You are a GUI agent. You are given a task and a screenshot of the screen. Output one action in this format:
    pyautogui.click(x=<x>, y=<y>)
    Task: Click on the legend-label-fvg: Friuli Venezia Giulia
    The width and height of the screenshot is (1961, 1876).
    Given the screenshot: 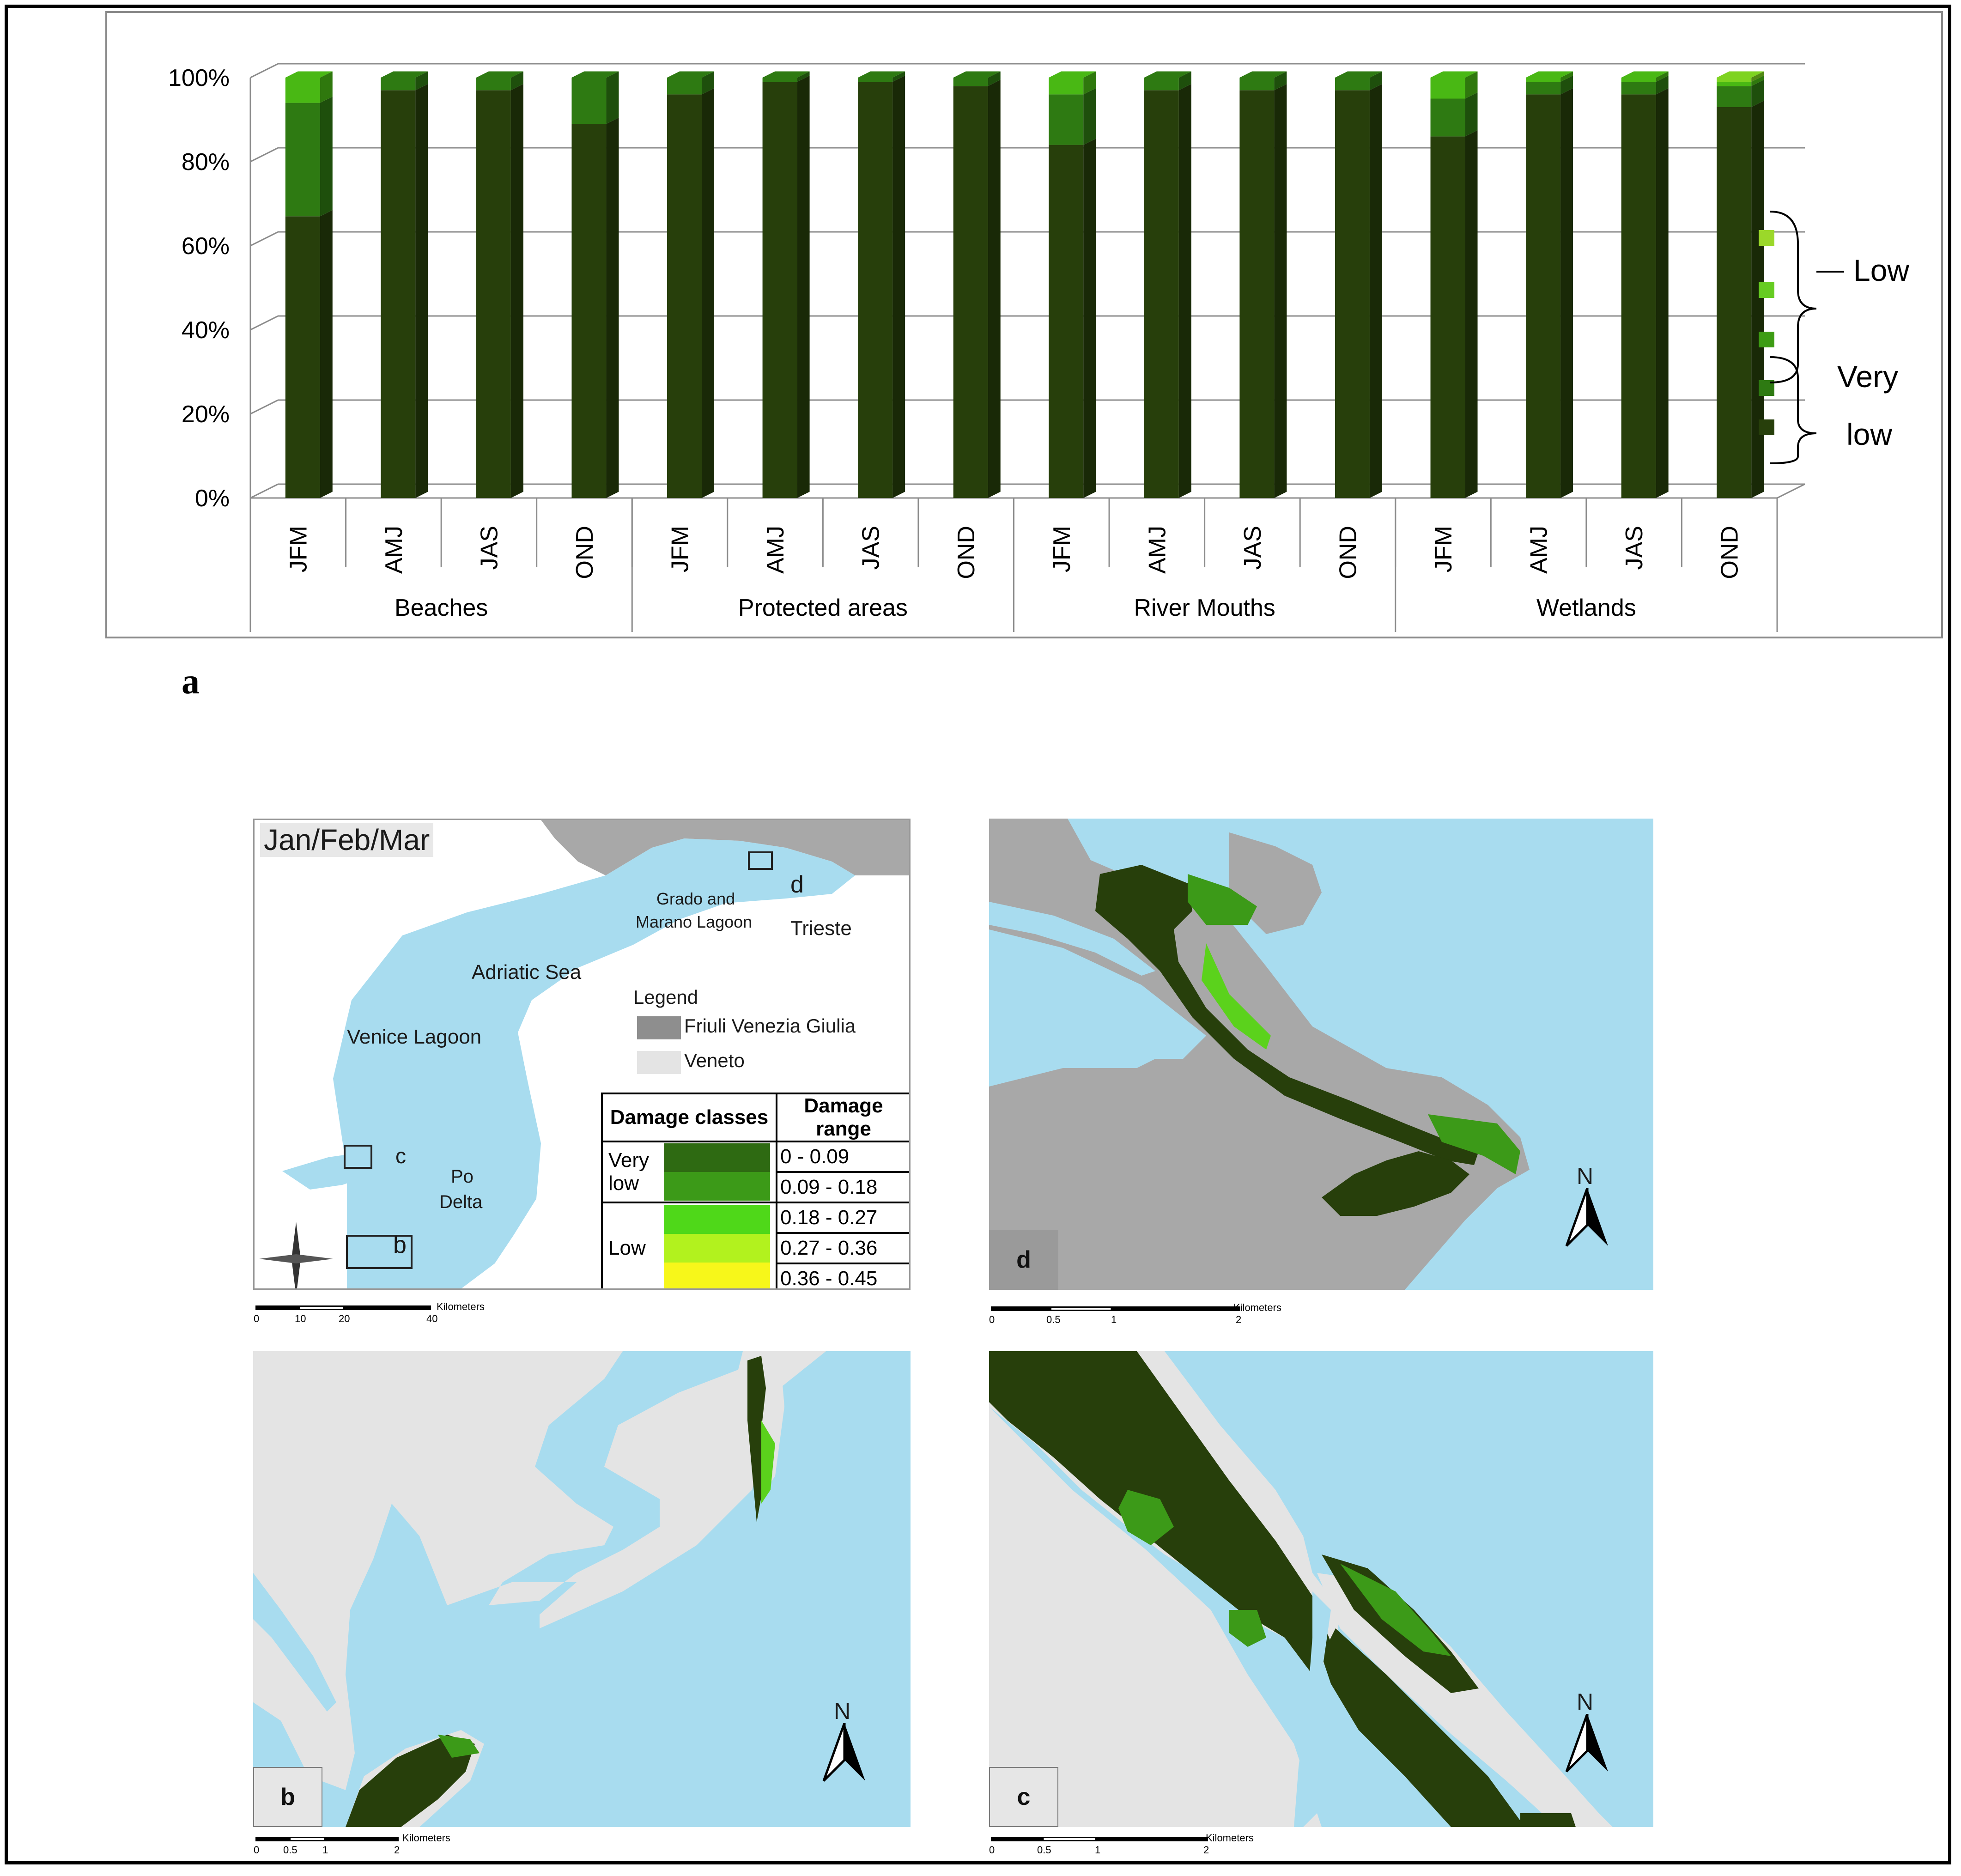 What is the action you would take?
    pyautogui.click(x=770, y=1026)
    